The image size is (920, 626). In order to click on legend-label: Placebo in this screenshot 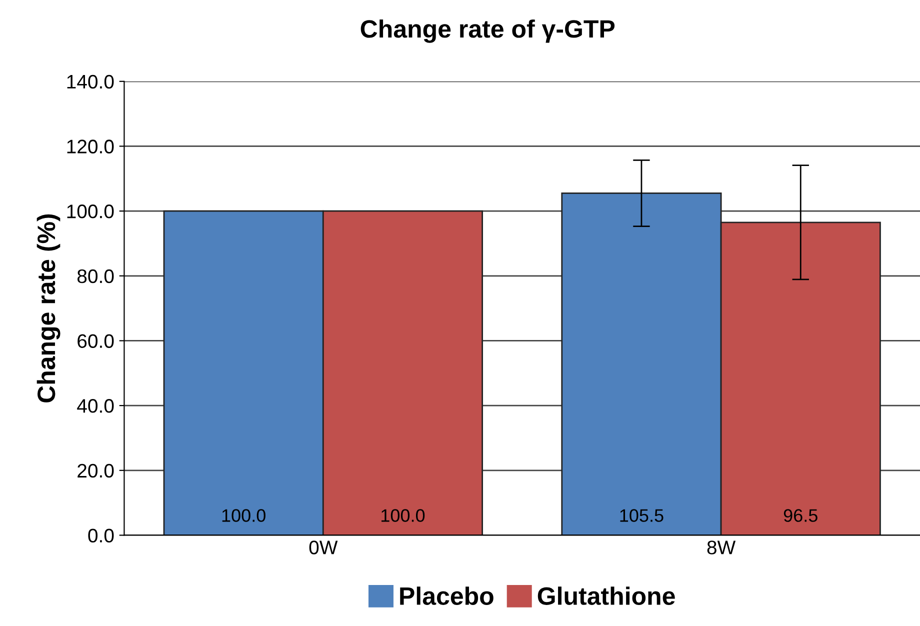, I will do `click(447, 595)`.